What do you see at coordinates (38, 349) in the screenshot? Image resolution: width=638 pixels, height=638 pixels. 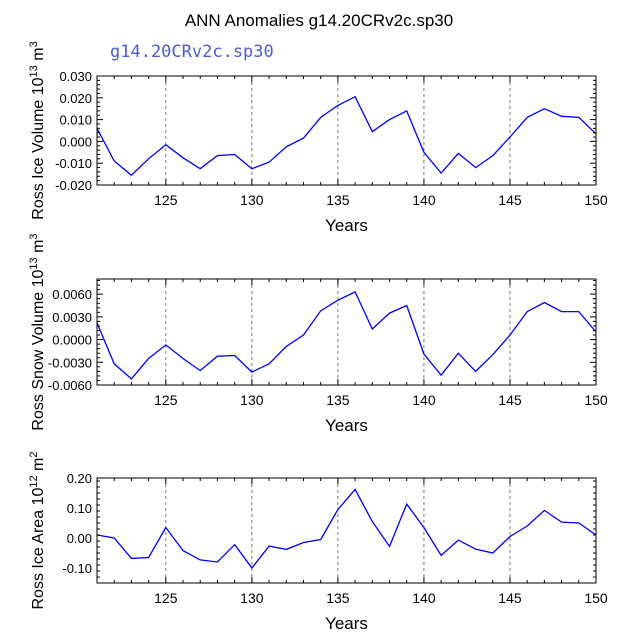 I see `y-title-main: Ross Snow Volume 10` at bounding box center [38, 349].